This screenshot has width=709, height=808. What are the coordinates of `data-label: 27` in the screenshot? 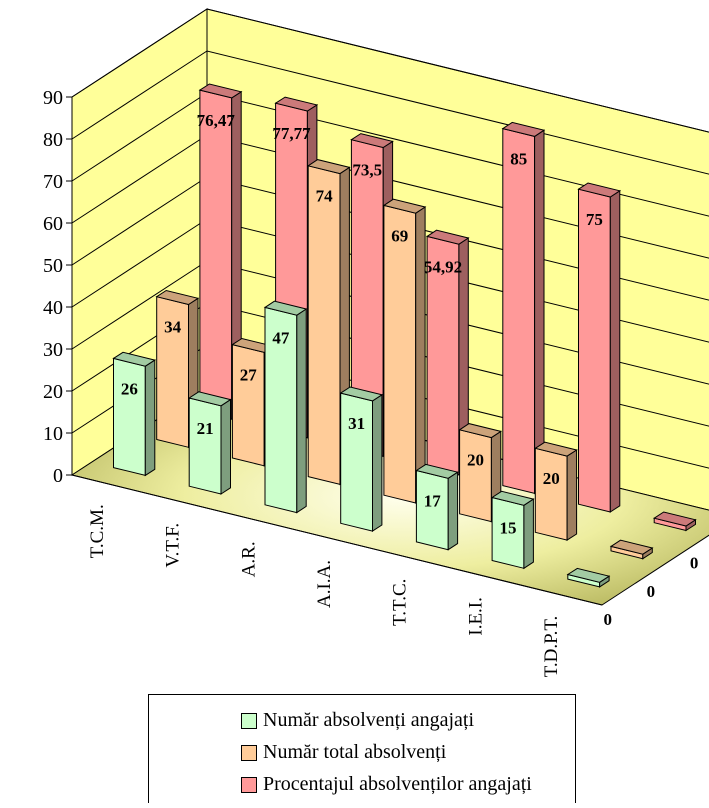 It's located at (249, 375).